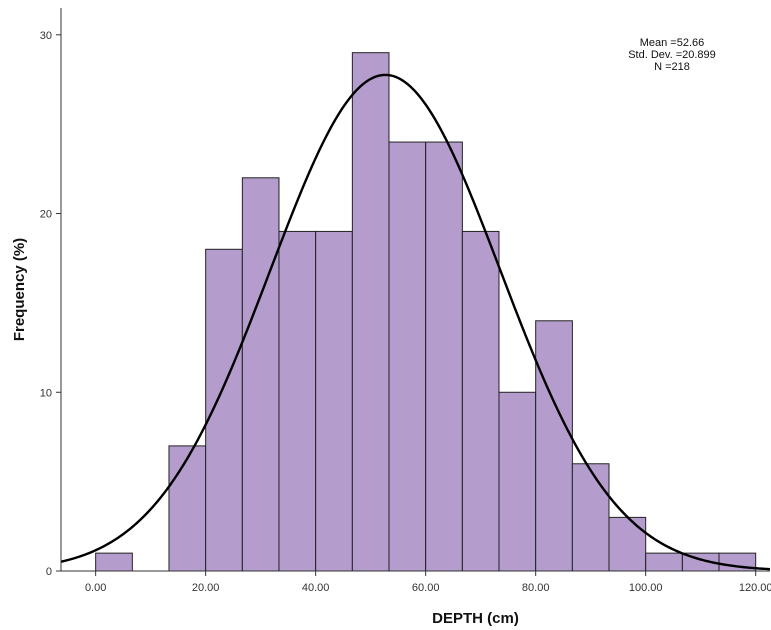 The width and height of the screenshot is (771, 630). Describe the element at coordinates (19, 289) in the screenshot. I see `y-axis-title: Frequency (%)` at that location.